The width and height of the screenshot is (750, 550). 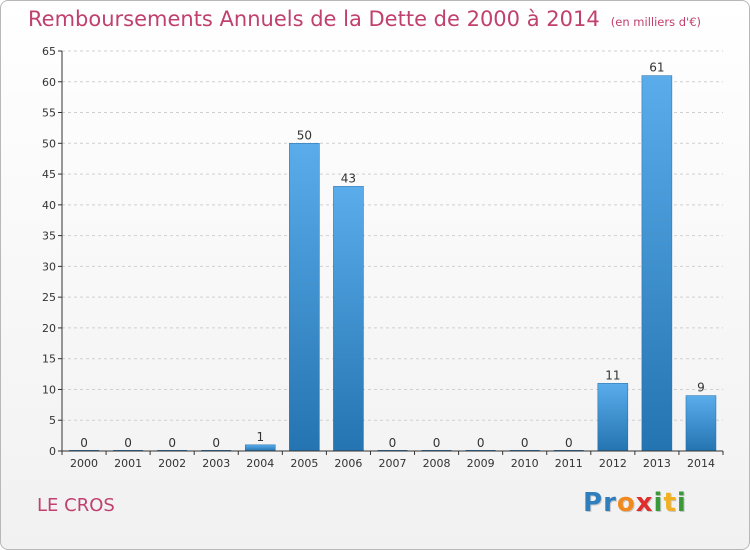 What do you see at coordinates (481, 463) in the screenshot?
I see `x-tick-label: 2009` at bounding box center [481, 463].